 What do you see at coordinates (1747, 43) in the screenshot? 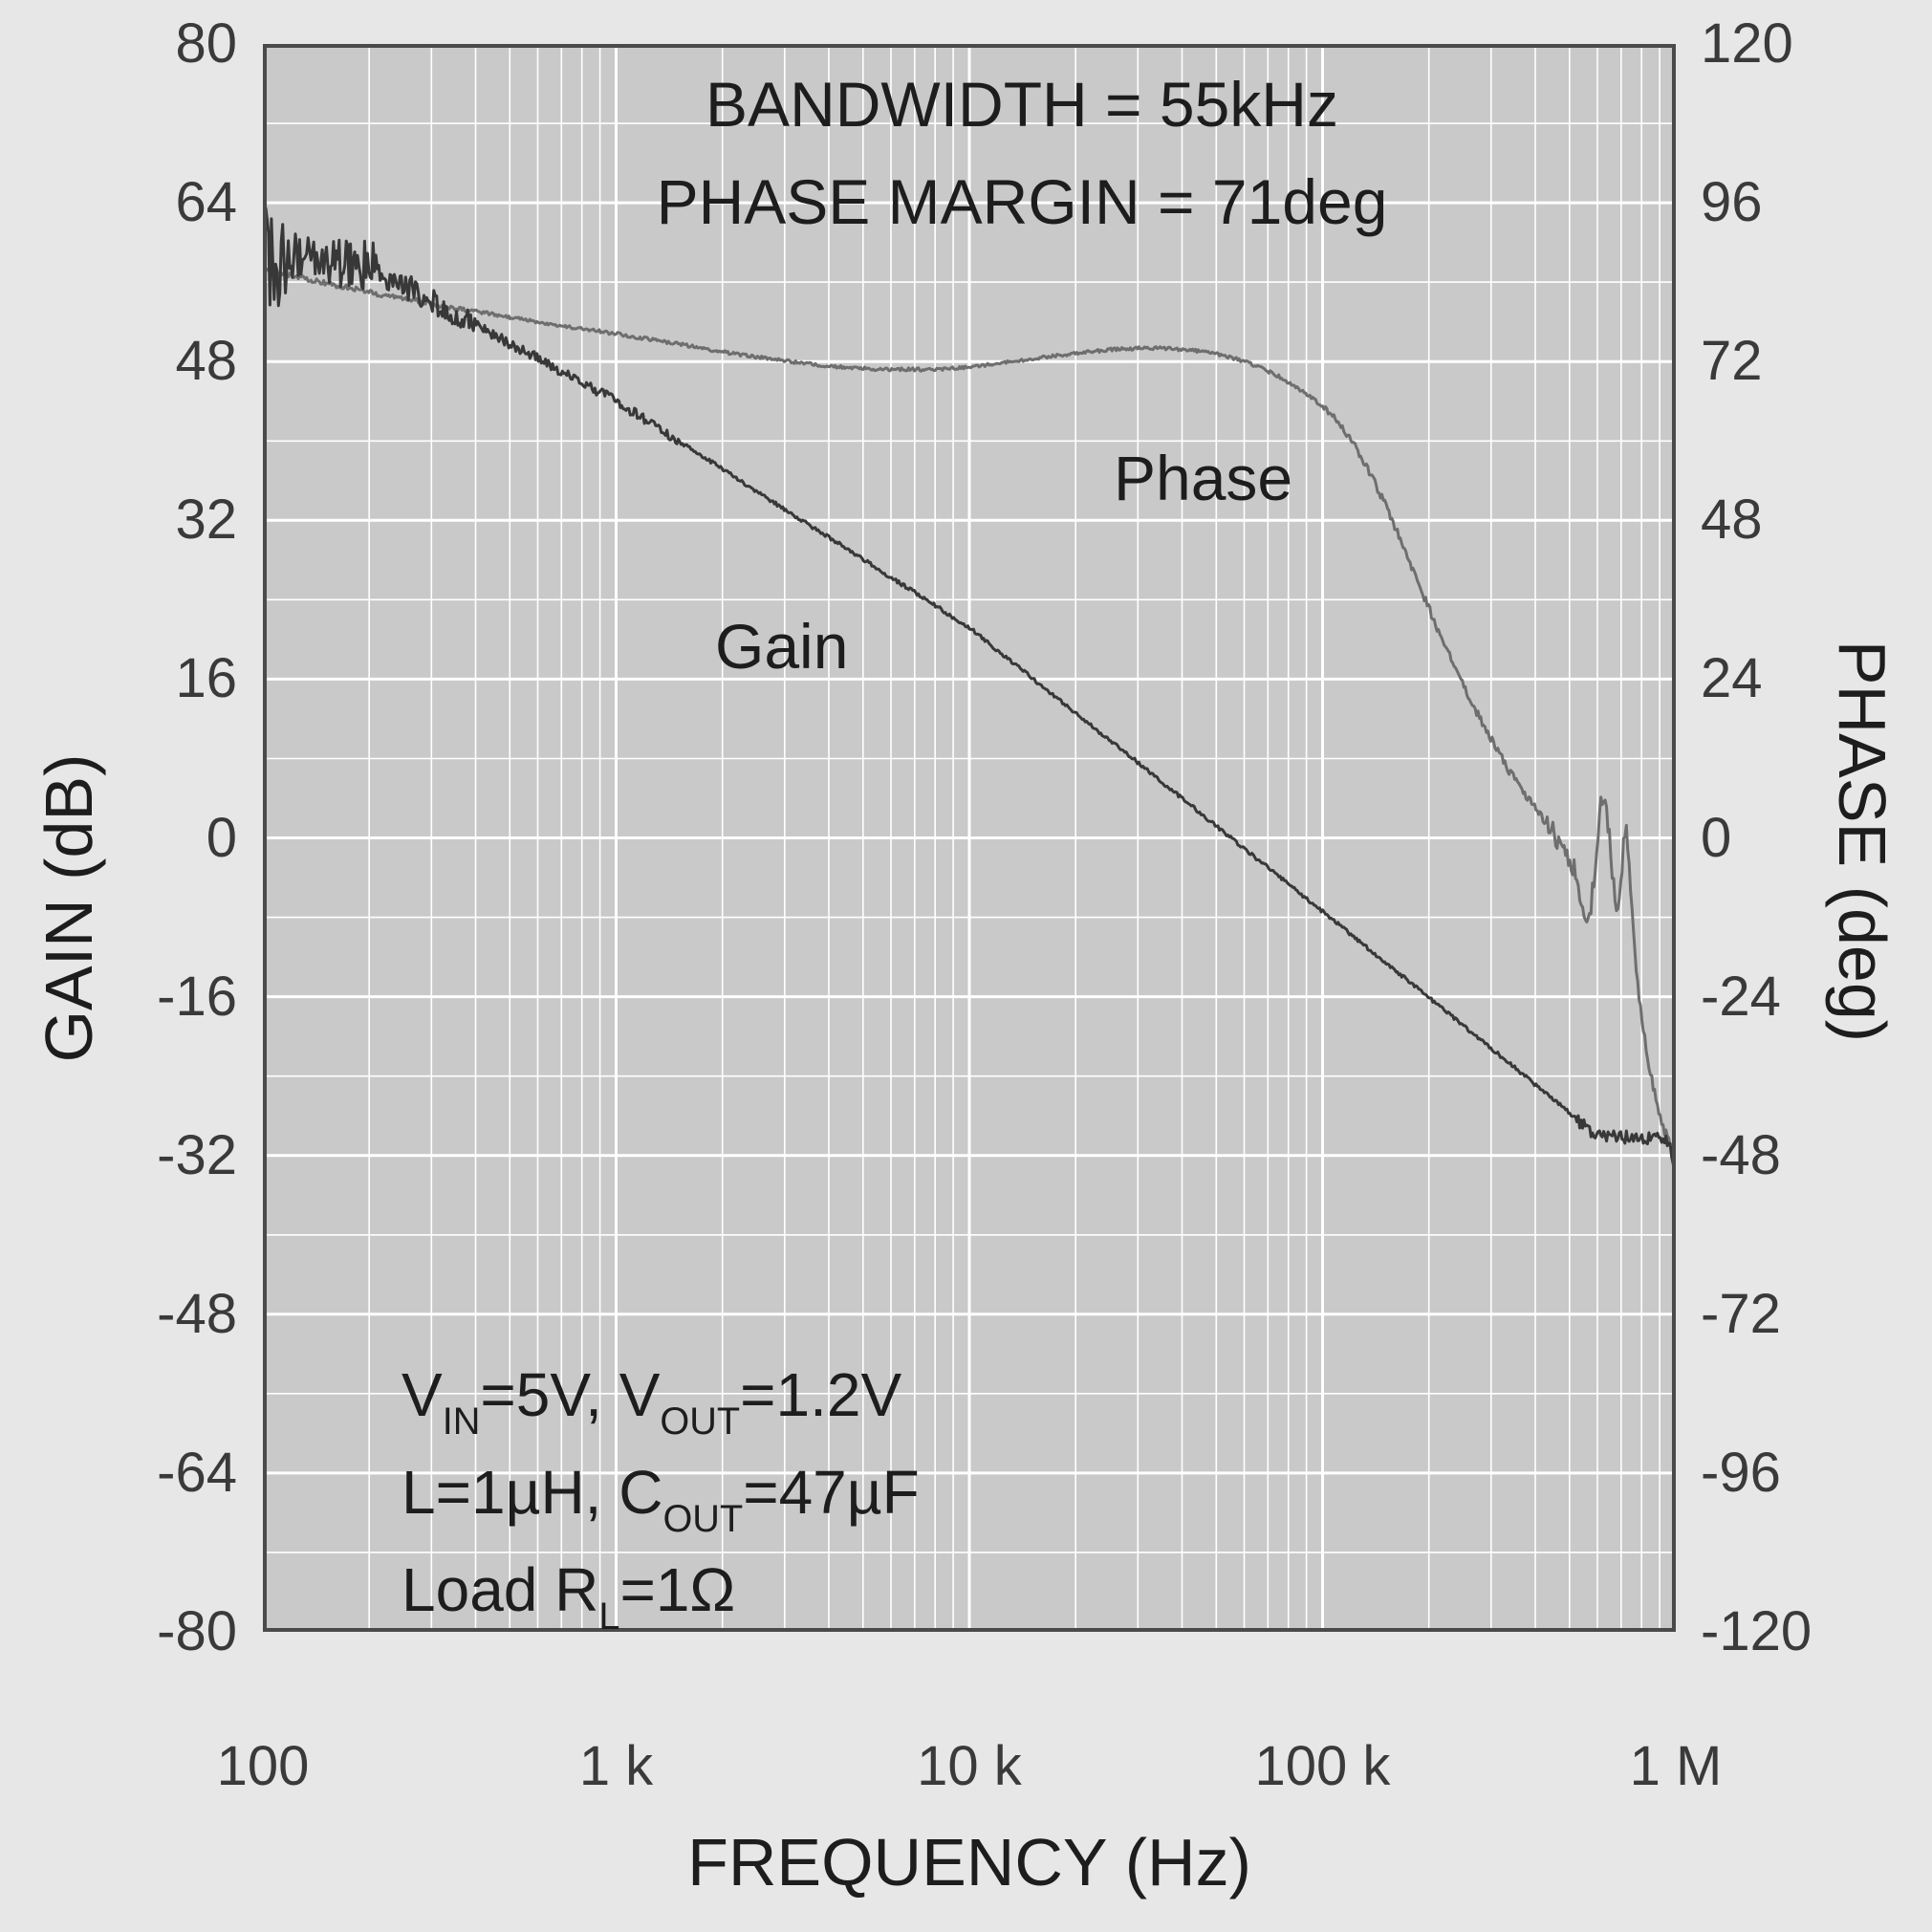
I see `y-right-tick-label: 120` at bounding box center [1747, 43].